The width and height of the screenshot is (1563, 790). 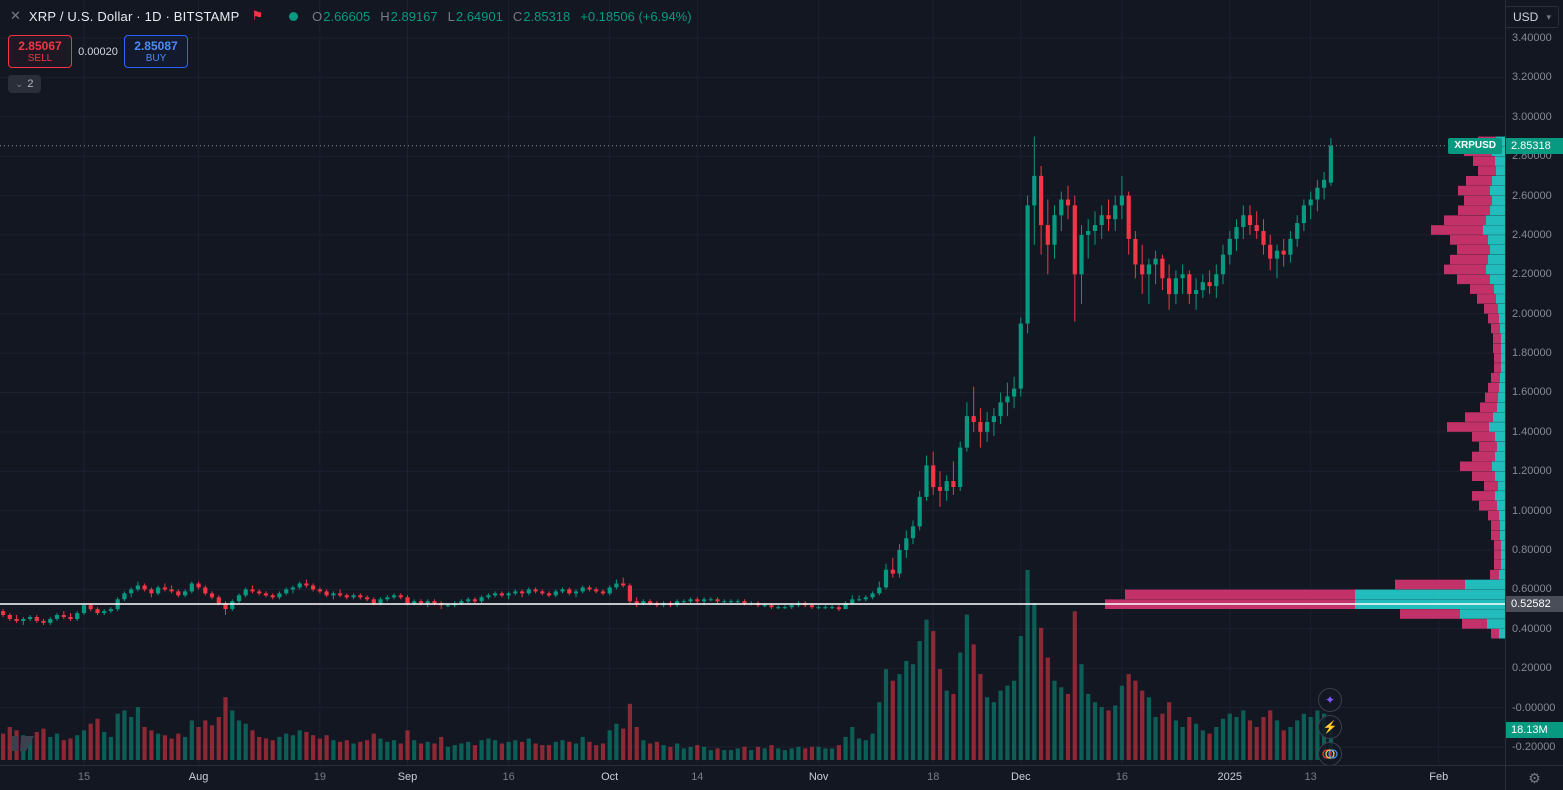 I want to click on axis-corner: ⚙, so click(x=1534, y=777).